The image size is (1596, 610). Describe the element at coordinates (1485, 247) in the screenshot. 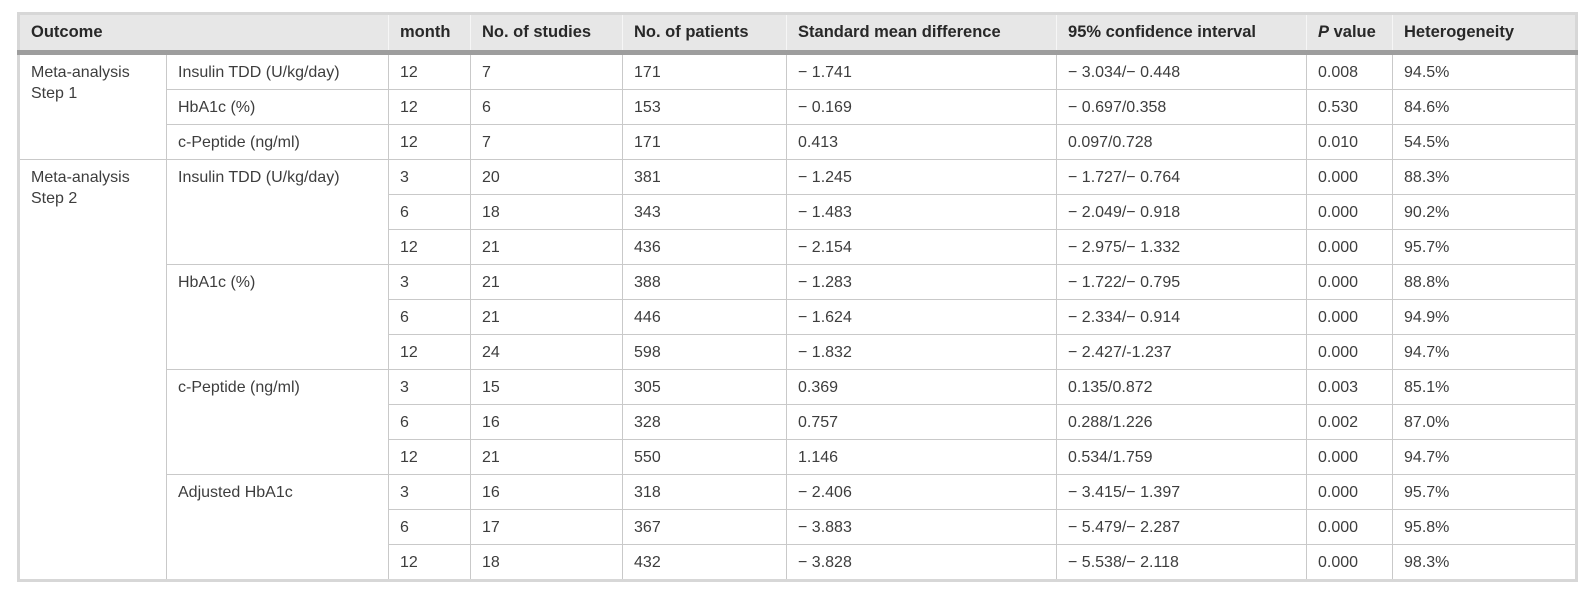

I see `heterogeneity-cell: 95.7%` at that location.